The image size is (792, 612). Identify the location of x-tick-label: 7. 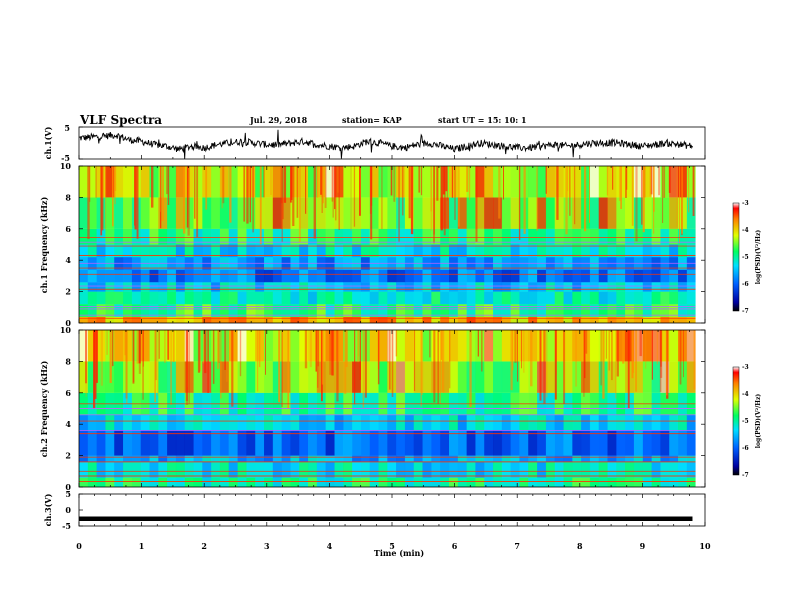
(517, 546).